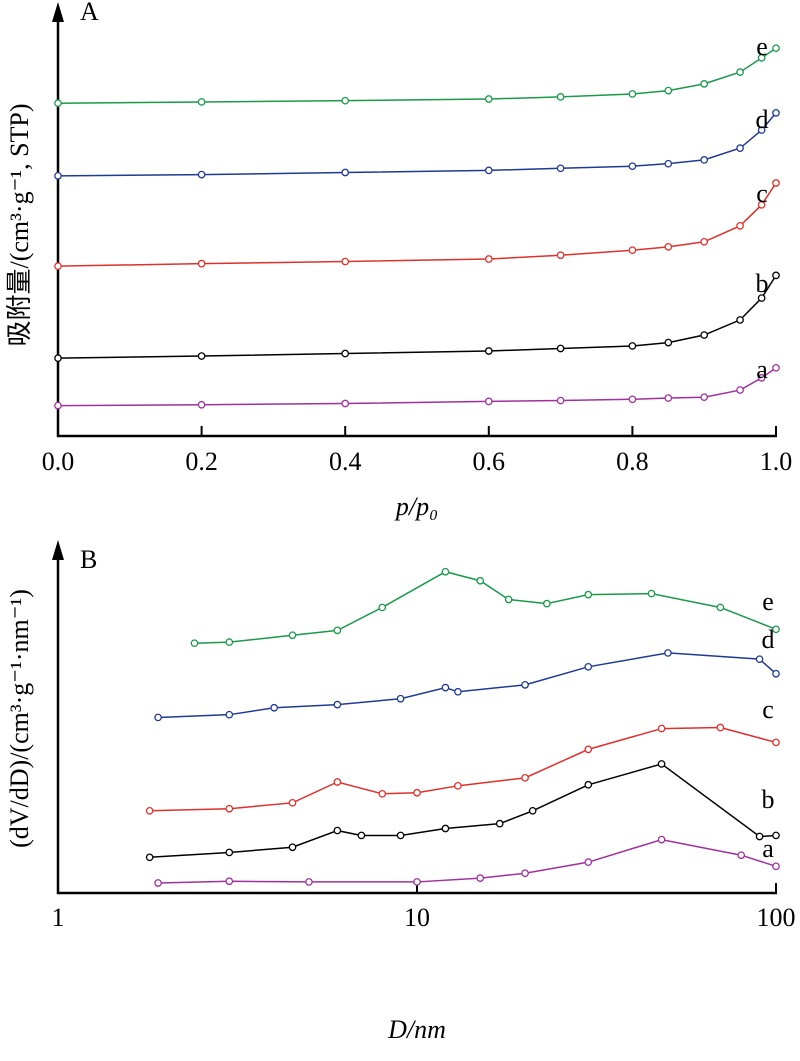 The width and height of the screenshot is (800, 1061). Describe the element at coordinates (88, 559) in the screenshot. I see `panel-label: B` at that location.